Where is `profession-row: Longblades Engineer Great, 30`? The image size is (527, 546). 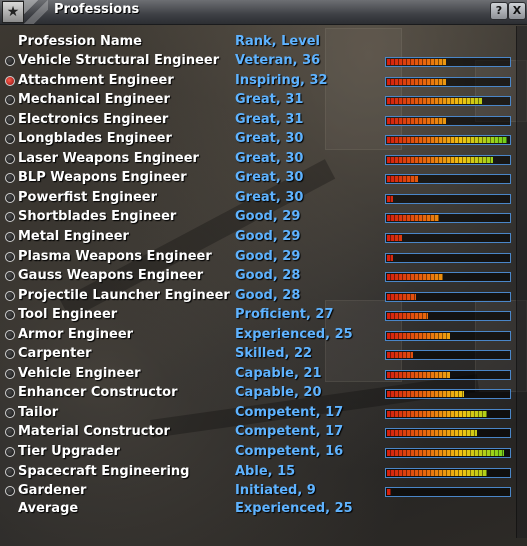
profession-row: Longblades Engineer Great, 30 is located at coordinates (260, 139).